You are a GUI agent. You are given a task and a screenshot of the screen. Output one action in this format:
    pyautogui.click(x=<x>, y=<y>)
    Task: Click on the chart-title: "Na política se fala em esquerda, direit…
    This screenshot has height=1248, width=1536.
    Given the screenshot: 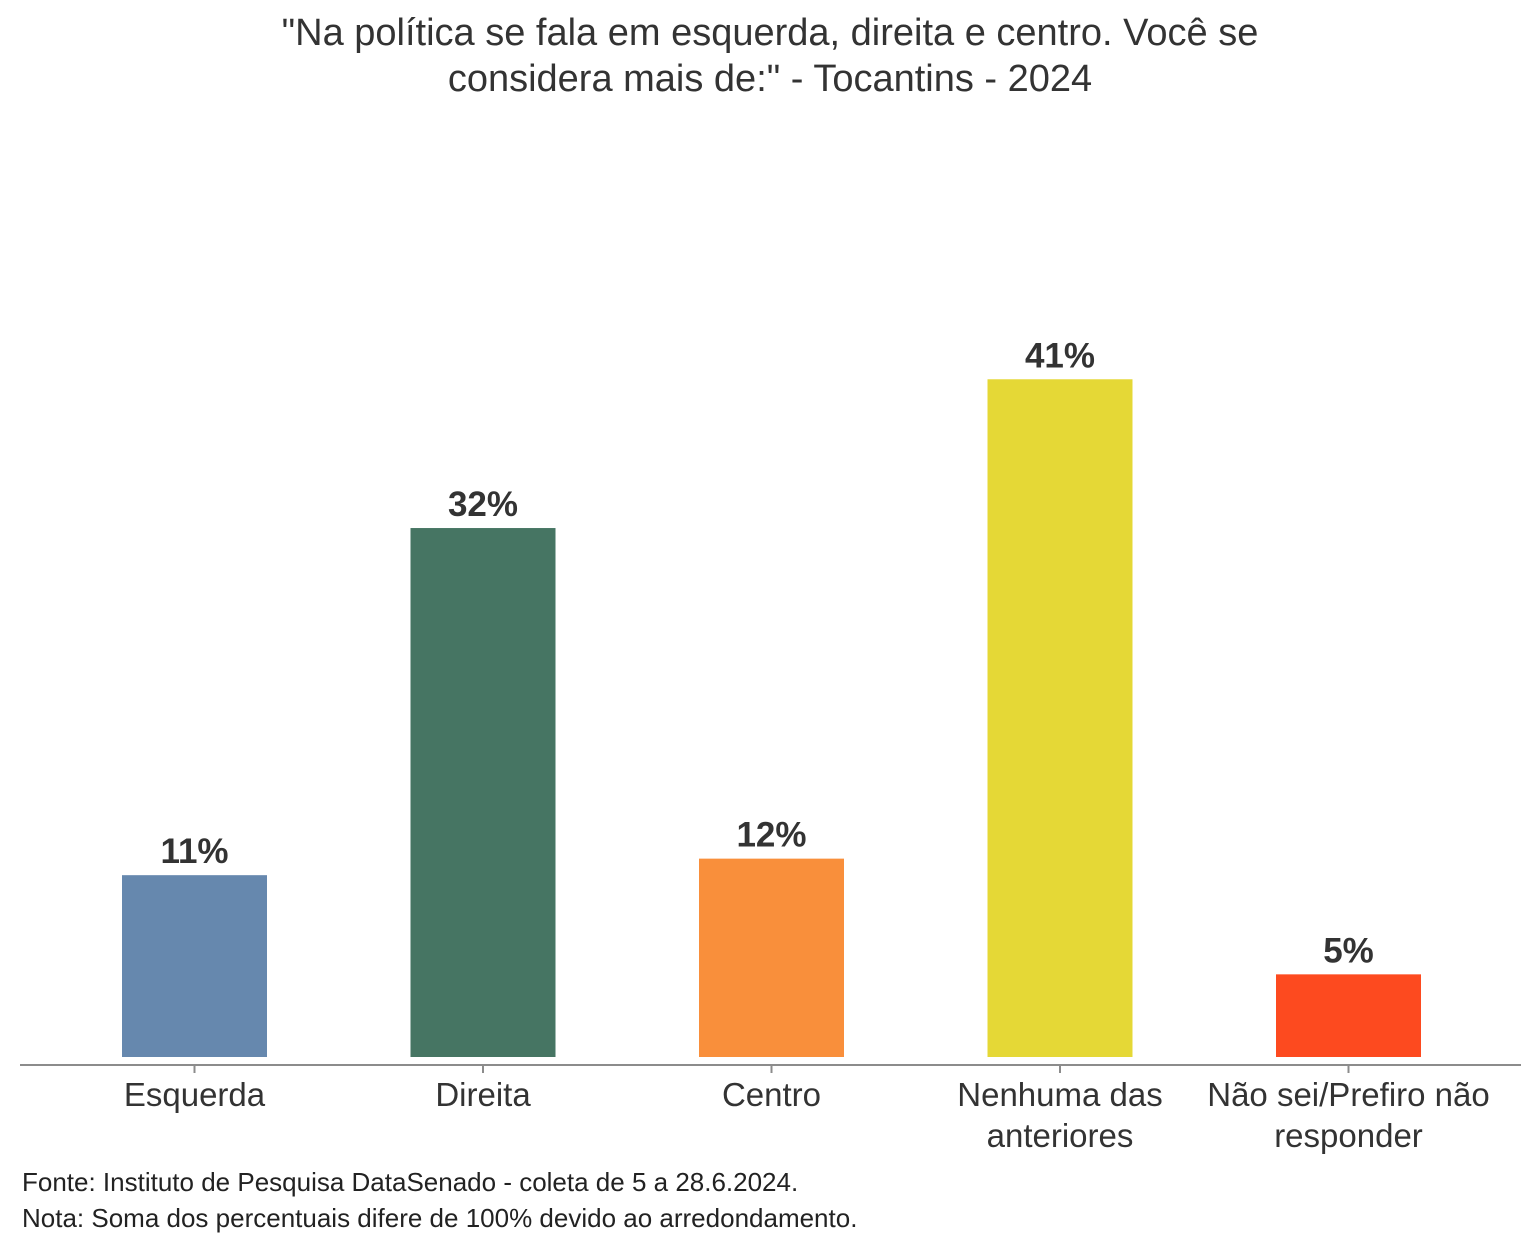 What is the action you would take?
    pyautogui.click(x=768, y=56)
    